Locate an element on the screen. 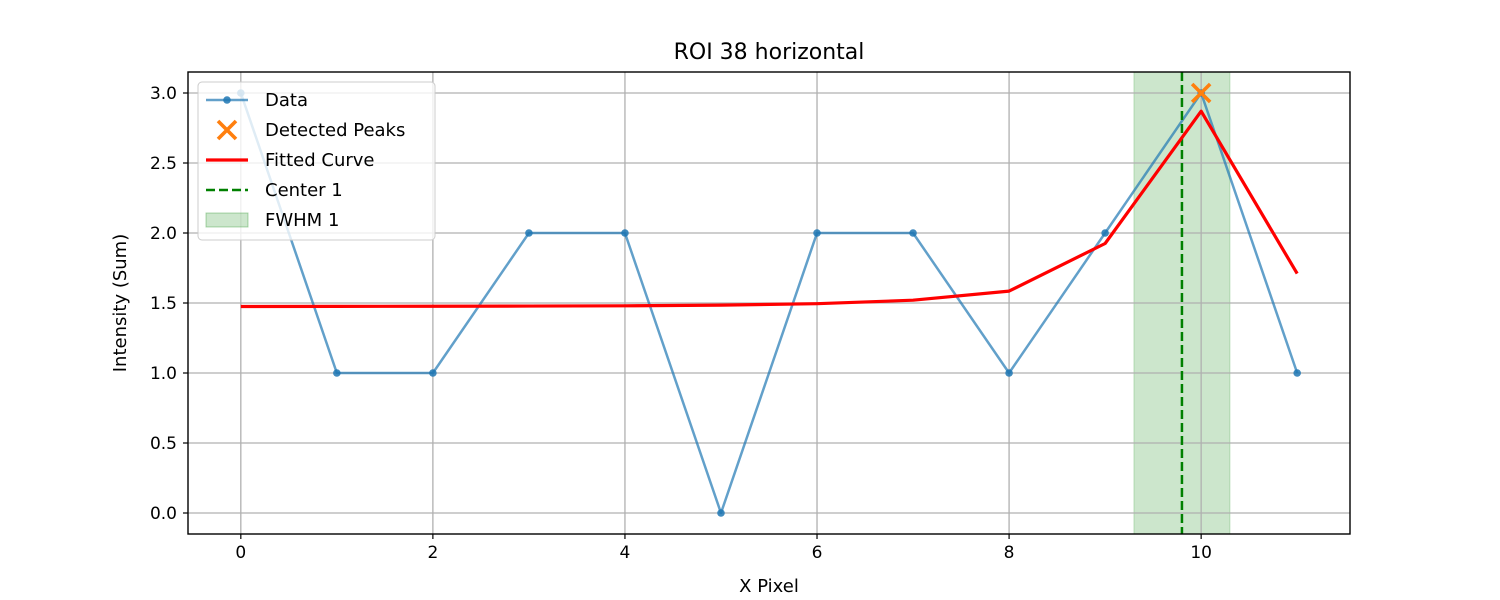 Image resolution: width=1500 pixels, height=600 pixels. x-tick-label: 4 is located at coordinates (625, 553).